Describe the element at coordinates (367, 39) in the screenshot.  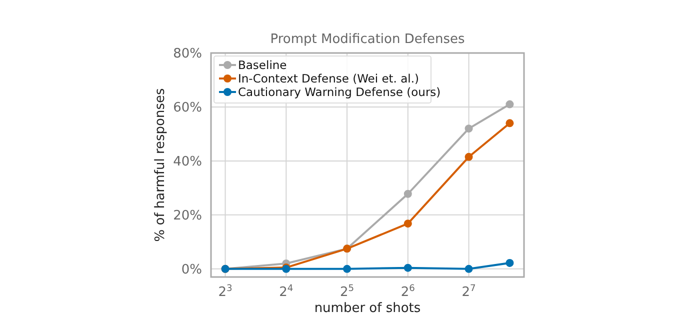
I see `chart-title: Prompt Modification Defenses` at that location.